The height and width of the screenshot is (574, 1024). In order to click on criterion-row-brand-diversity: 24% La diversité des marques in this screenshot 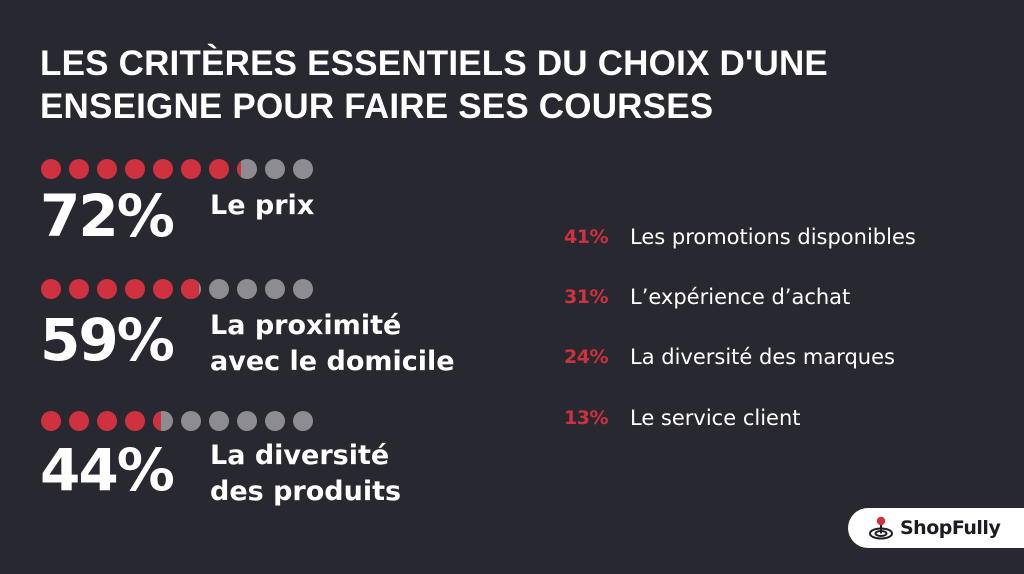, I will do `click(729, 357)`.